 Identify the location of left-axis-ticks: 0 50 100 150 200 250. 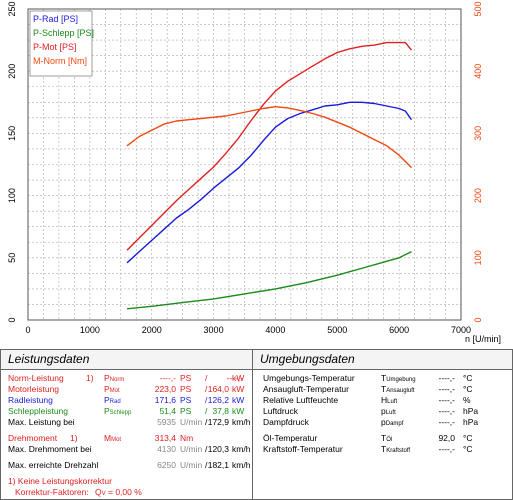
(12, 161).